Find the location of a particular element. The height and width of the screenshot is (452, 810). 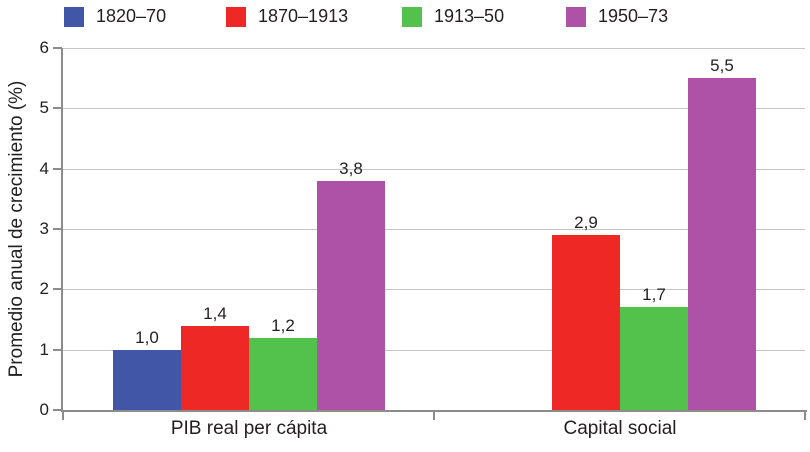

y-tick-label: 4 is located at coordinates (44, 168).